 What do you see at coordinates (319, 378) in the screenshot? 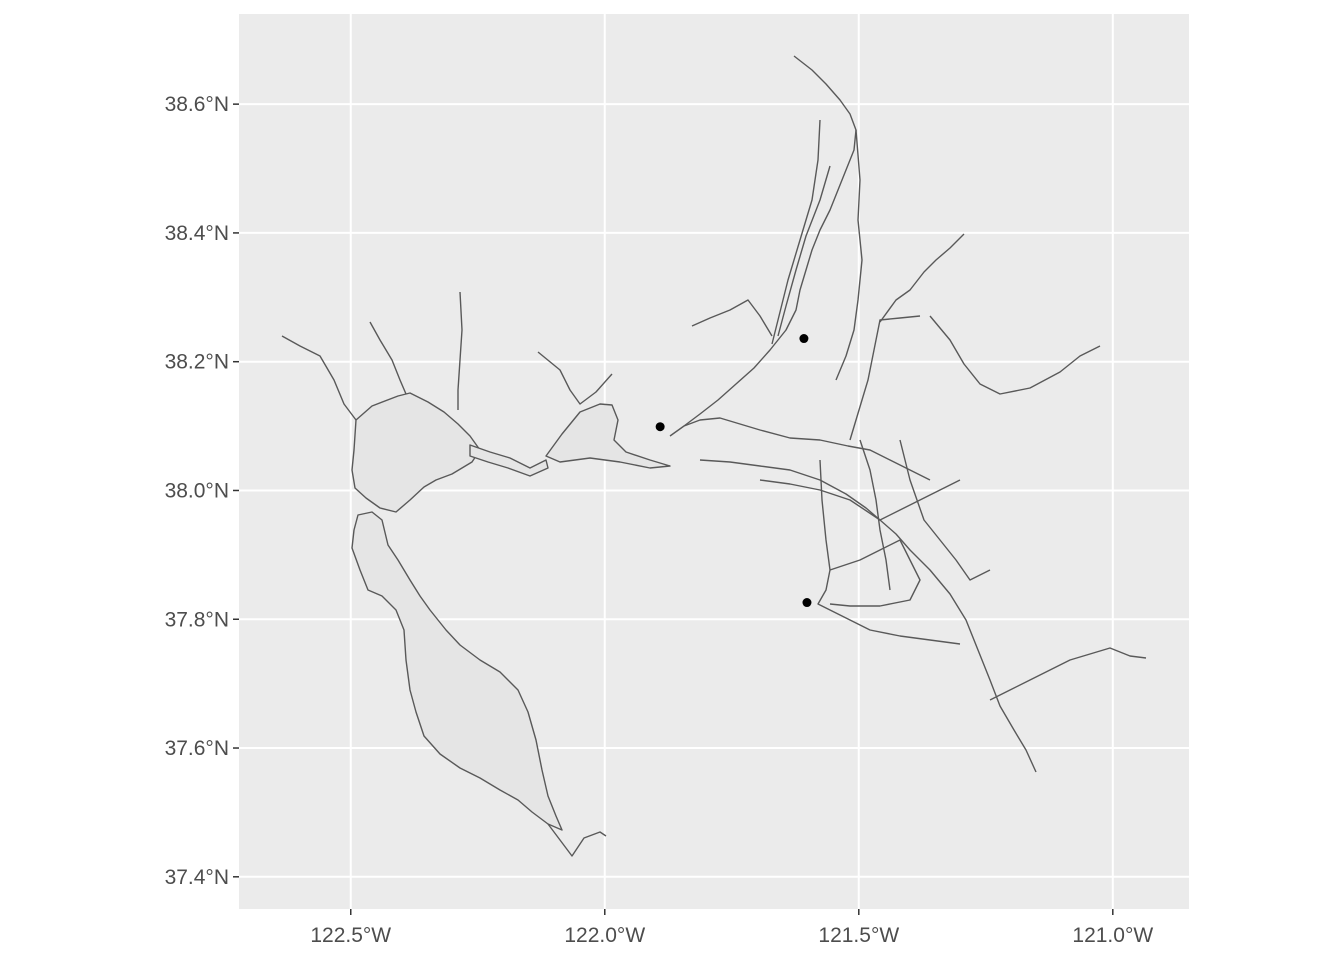
I see `sonoma-creek` at bounding box center [319, 378].